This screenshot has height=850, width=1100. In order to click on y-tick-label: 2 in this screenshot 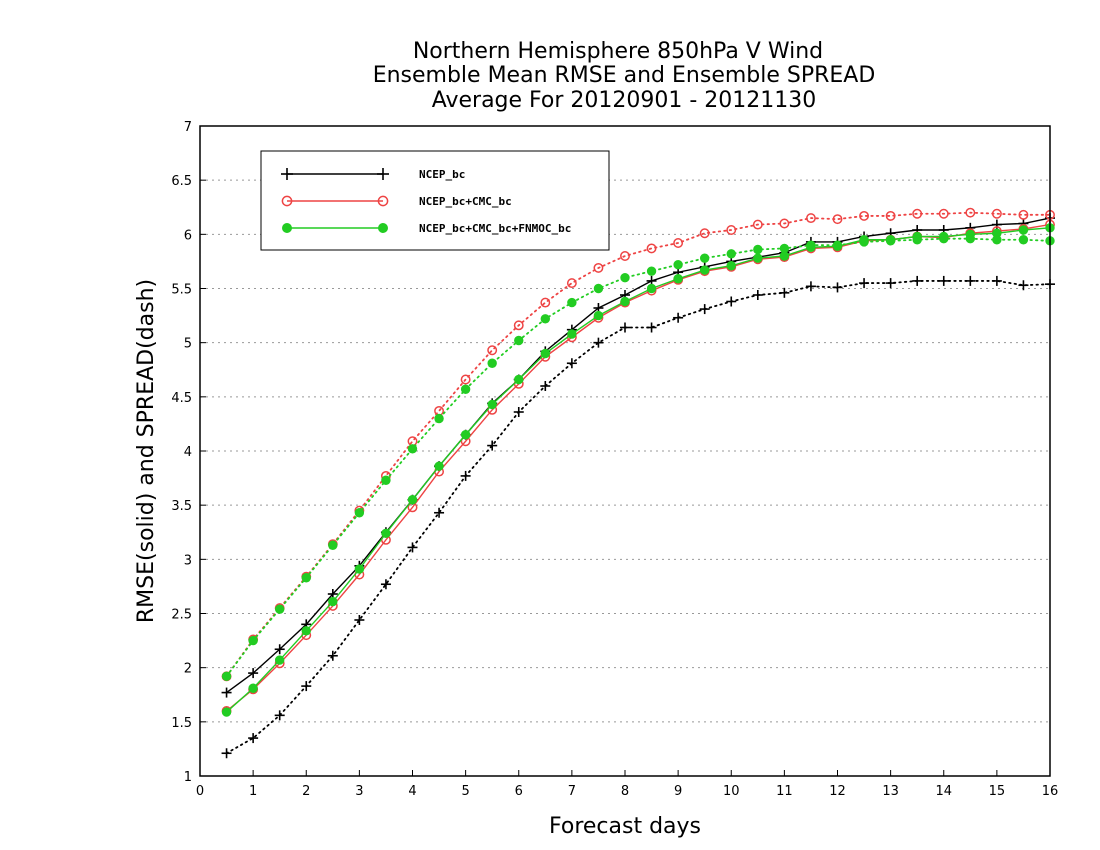, I will do `click(188, 669)`.